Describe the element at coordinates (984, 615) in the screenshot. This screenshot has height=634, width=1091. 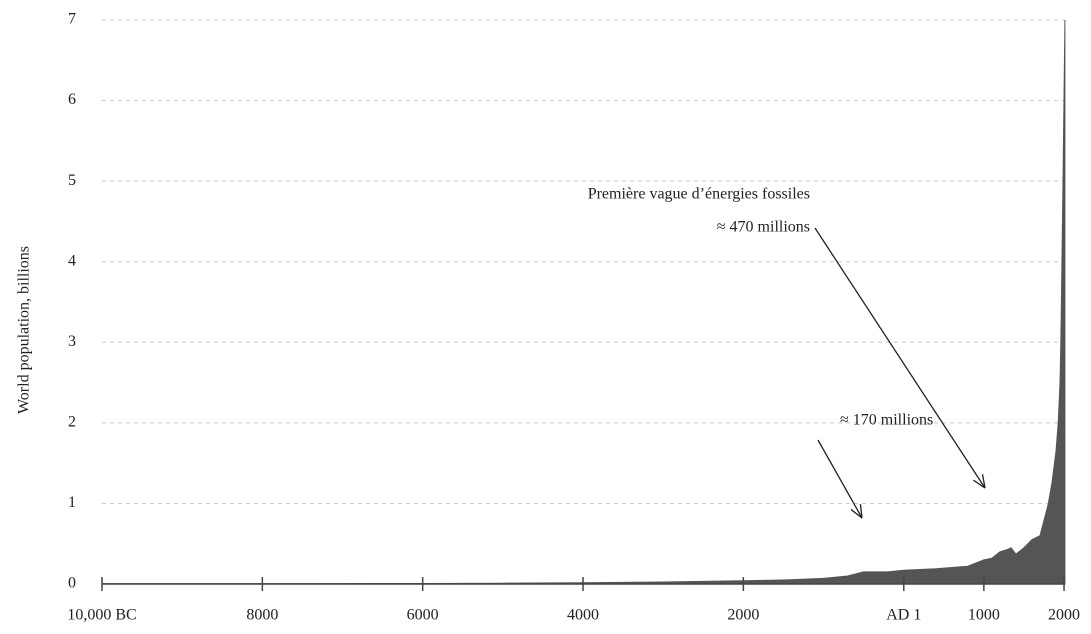
I see `x-tick-label: 1000` at that location.